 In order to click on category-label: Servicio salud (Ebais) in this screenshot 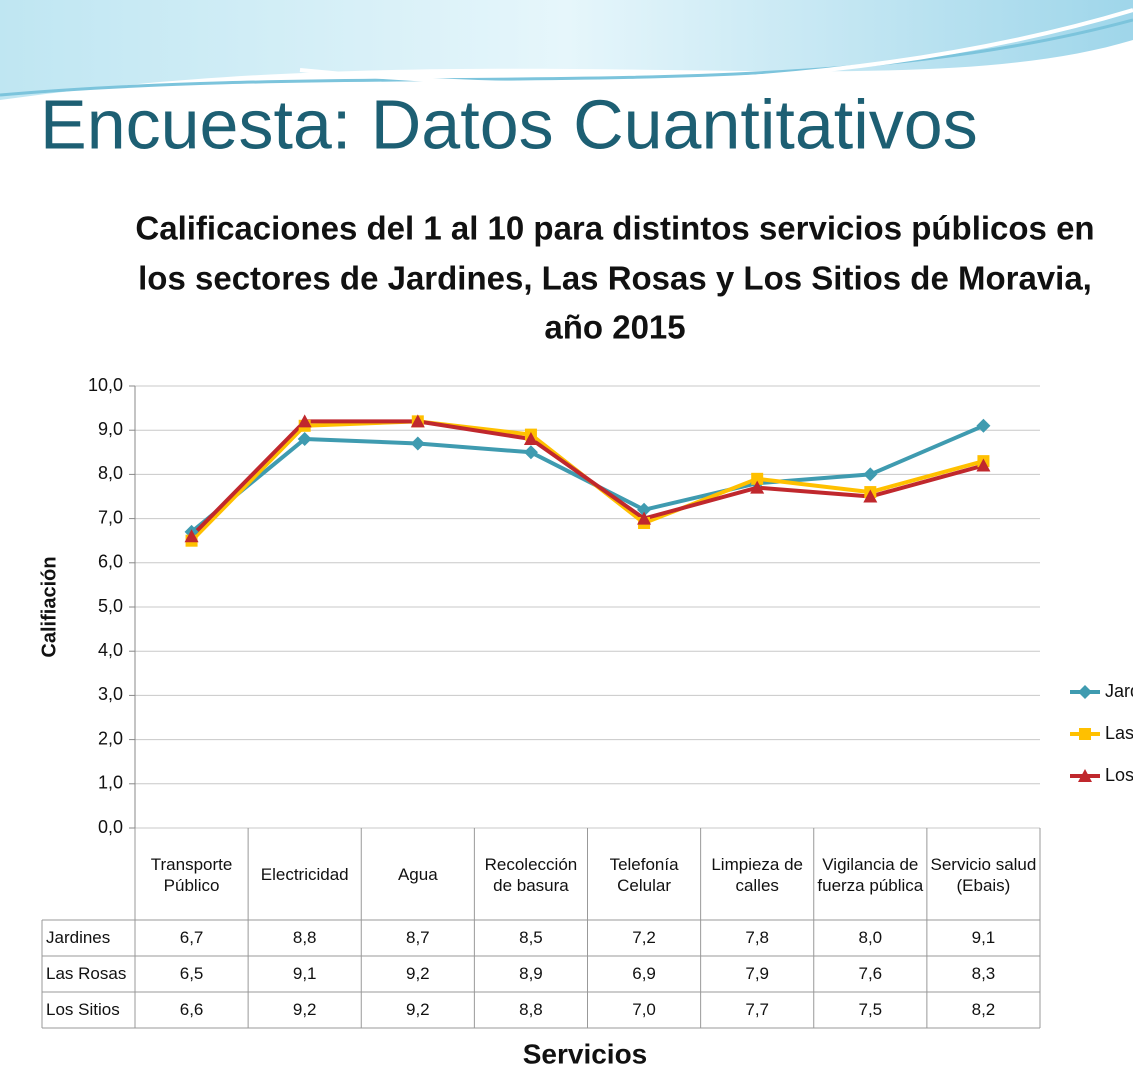, I will do `click(983, 874)`.